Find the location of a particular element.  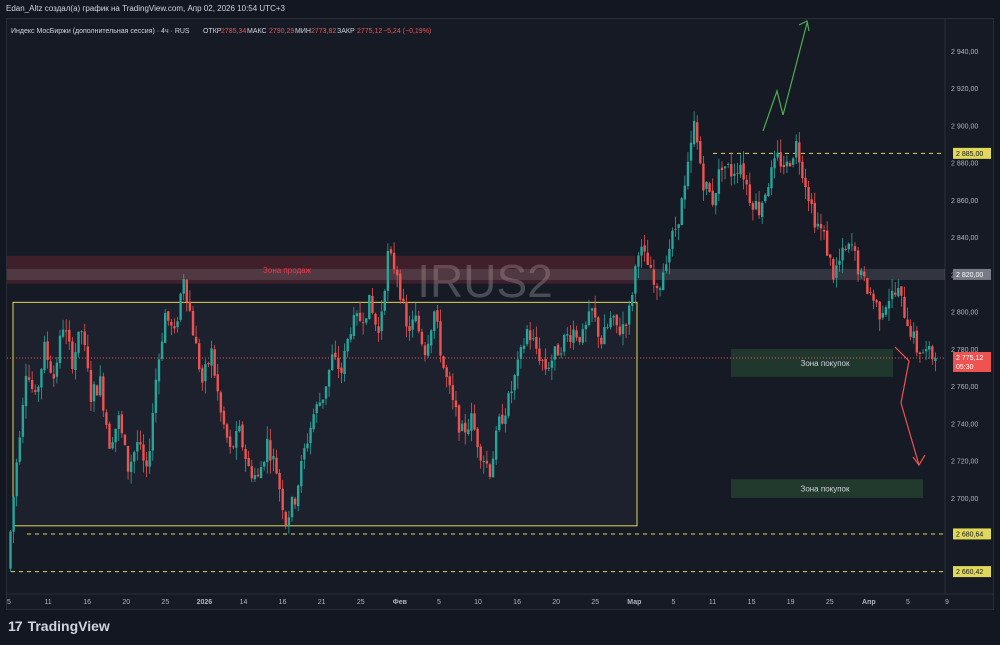

time-tick-label: 2026 is located at coordinates (205, 602).